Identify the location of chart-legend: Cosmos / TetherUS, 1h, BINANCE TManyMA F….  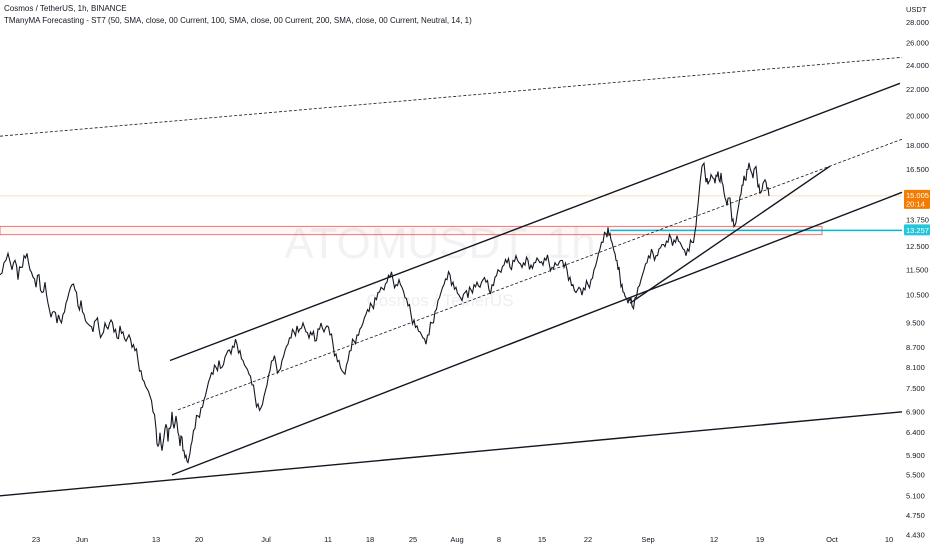
(238, 15).